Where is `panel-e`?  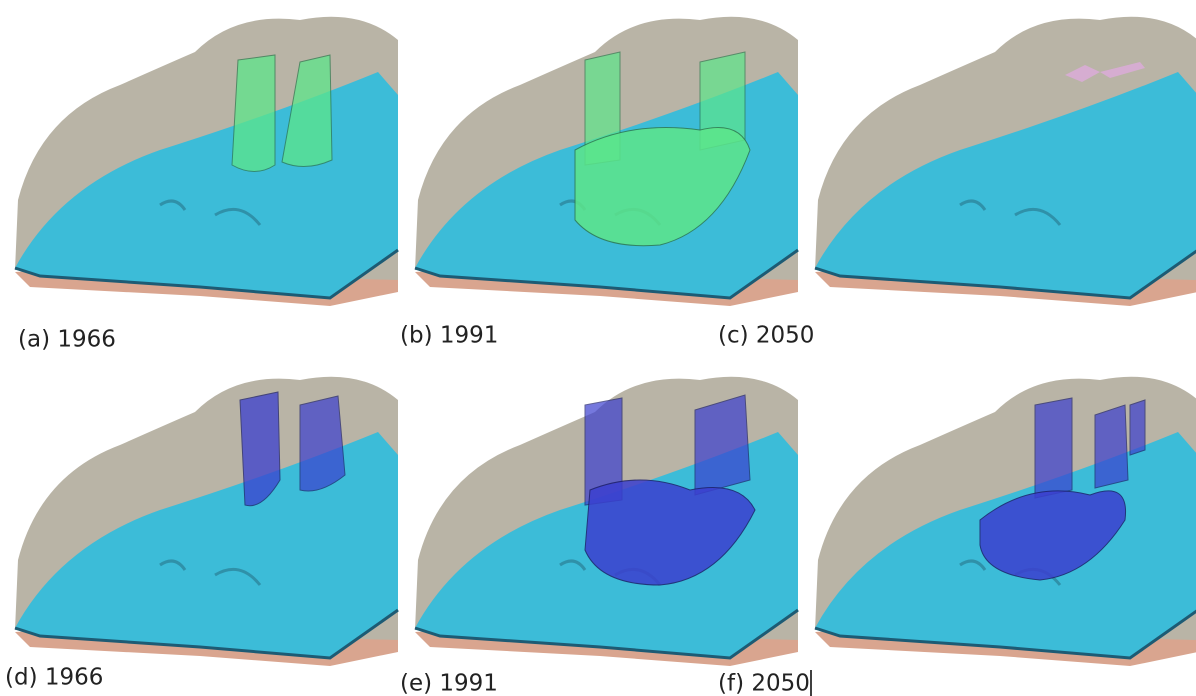 panel-e is located at coordinates (606, 521).